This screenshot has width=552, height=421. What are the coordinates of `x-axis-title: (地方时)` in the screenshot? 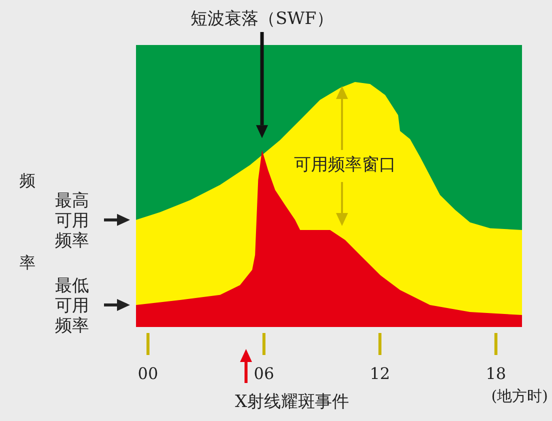 It's located at (519, 396).